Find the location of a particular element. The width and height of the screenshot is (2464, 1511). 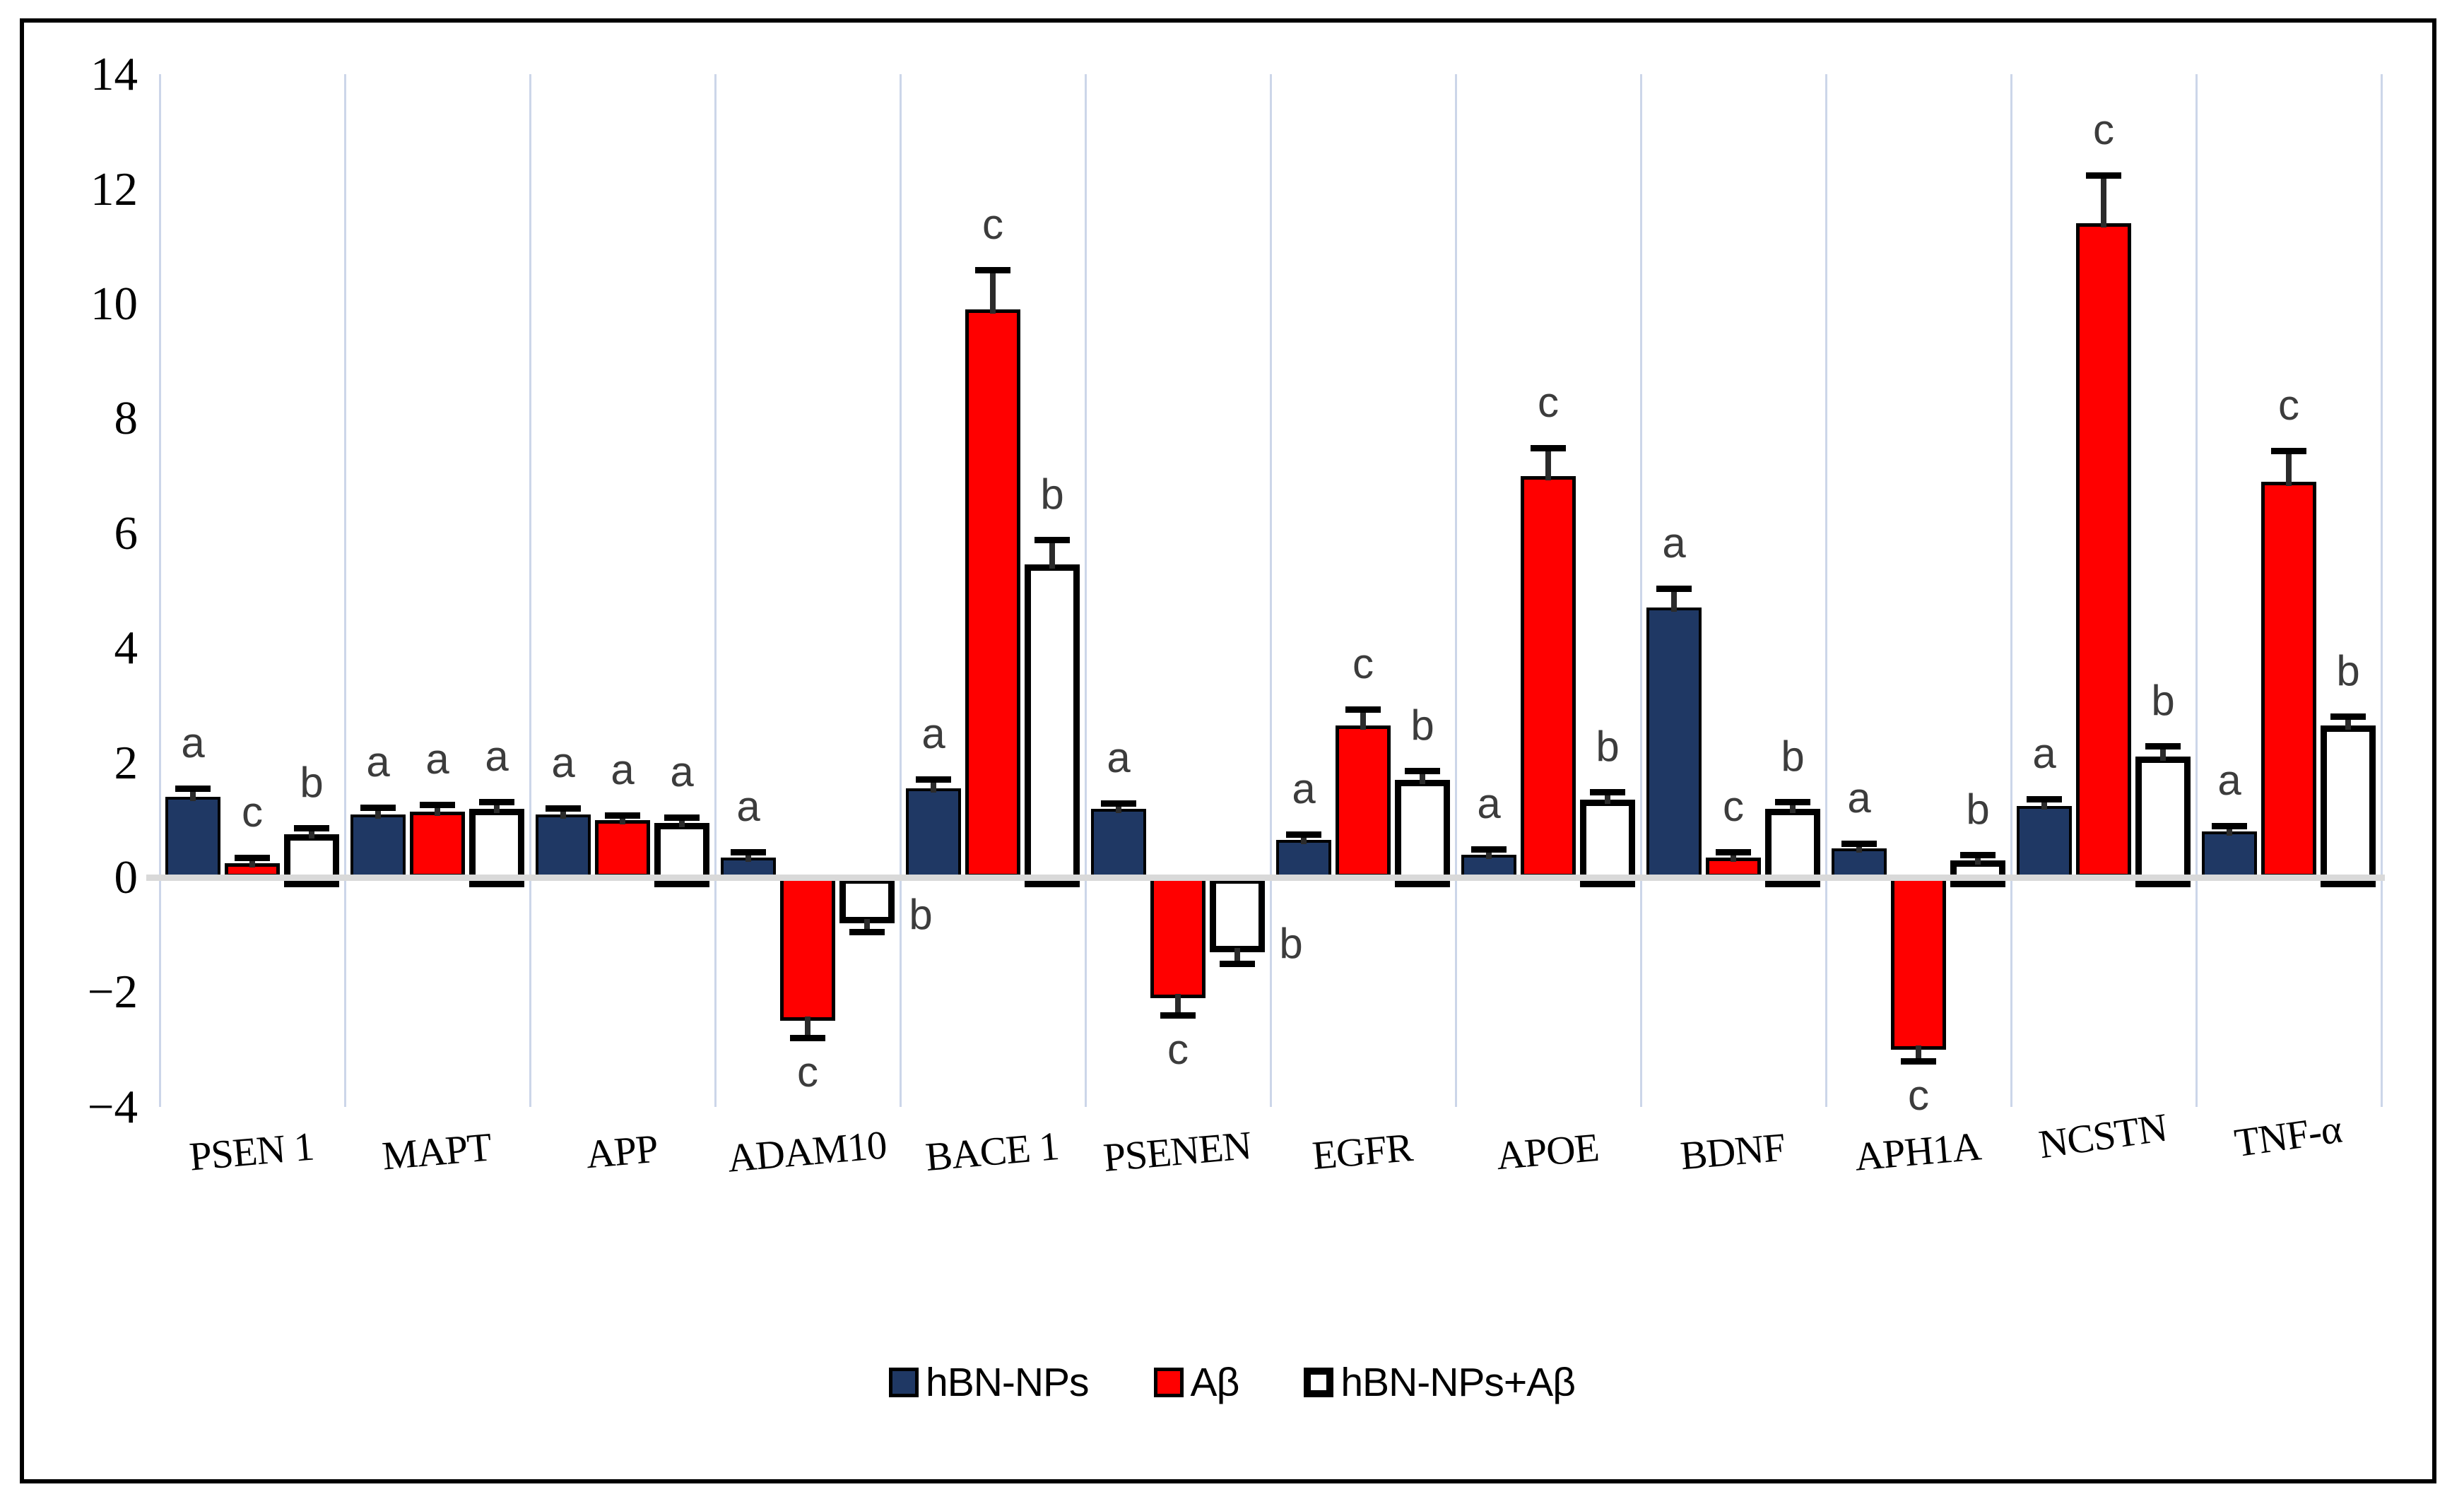

bar-hBN-NPs+Aβ-BACE 1 is located at coordinates (1052, 725).